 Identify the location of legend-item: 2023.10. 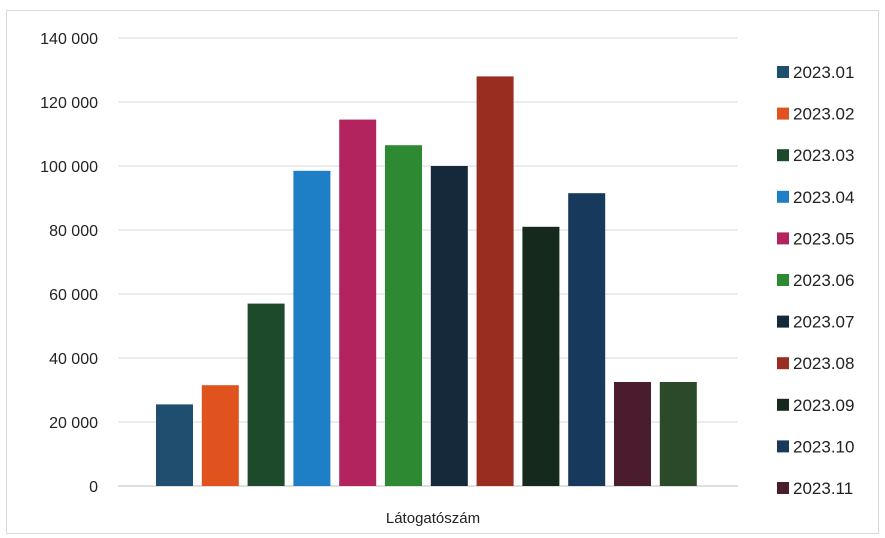
(815, 446).